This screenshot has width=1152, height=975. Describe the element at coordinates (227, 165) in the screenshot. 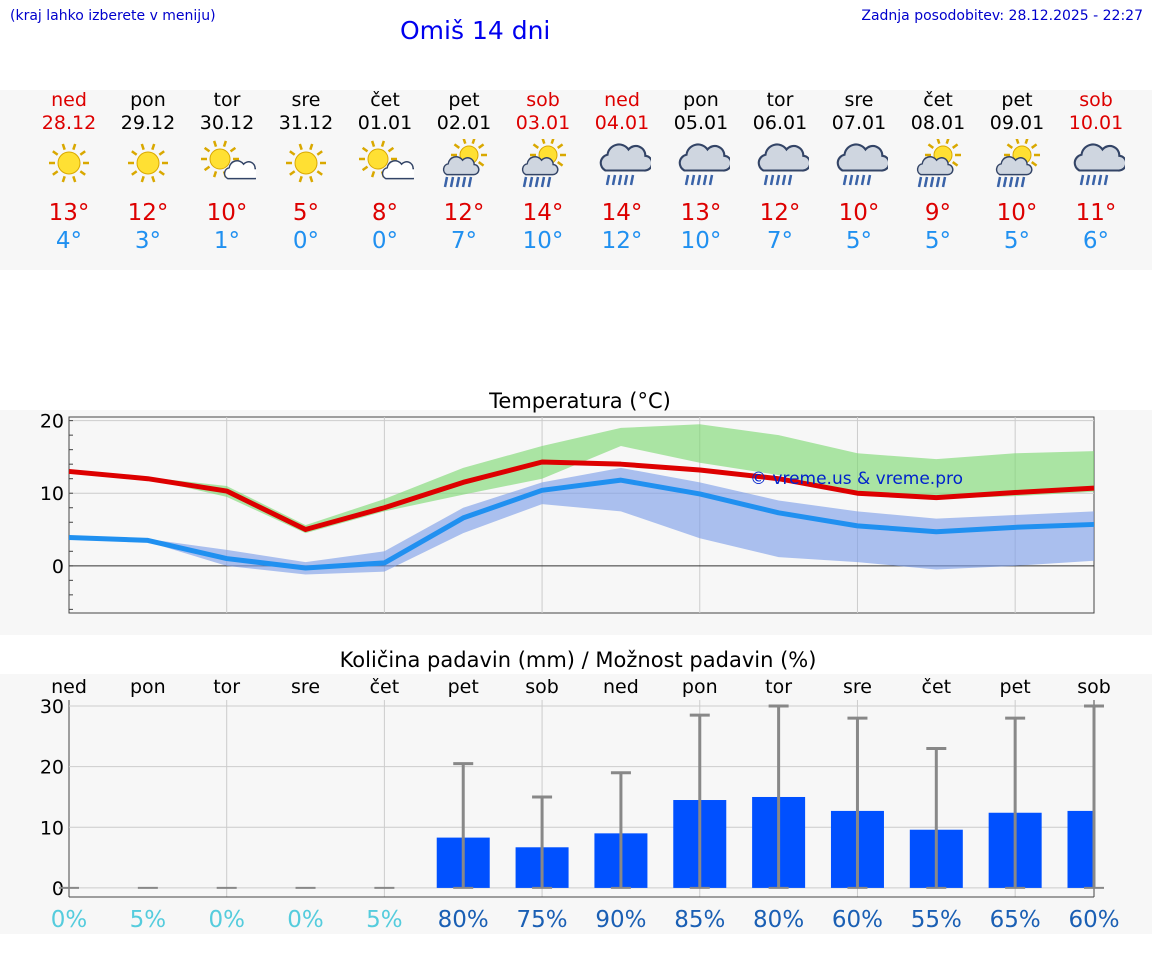

I see `sun-cloud-icon` at that location.